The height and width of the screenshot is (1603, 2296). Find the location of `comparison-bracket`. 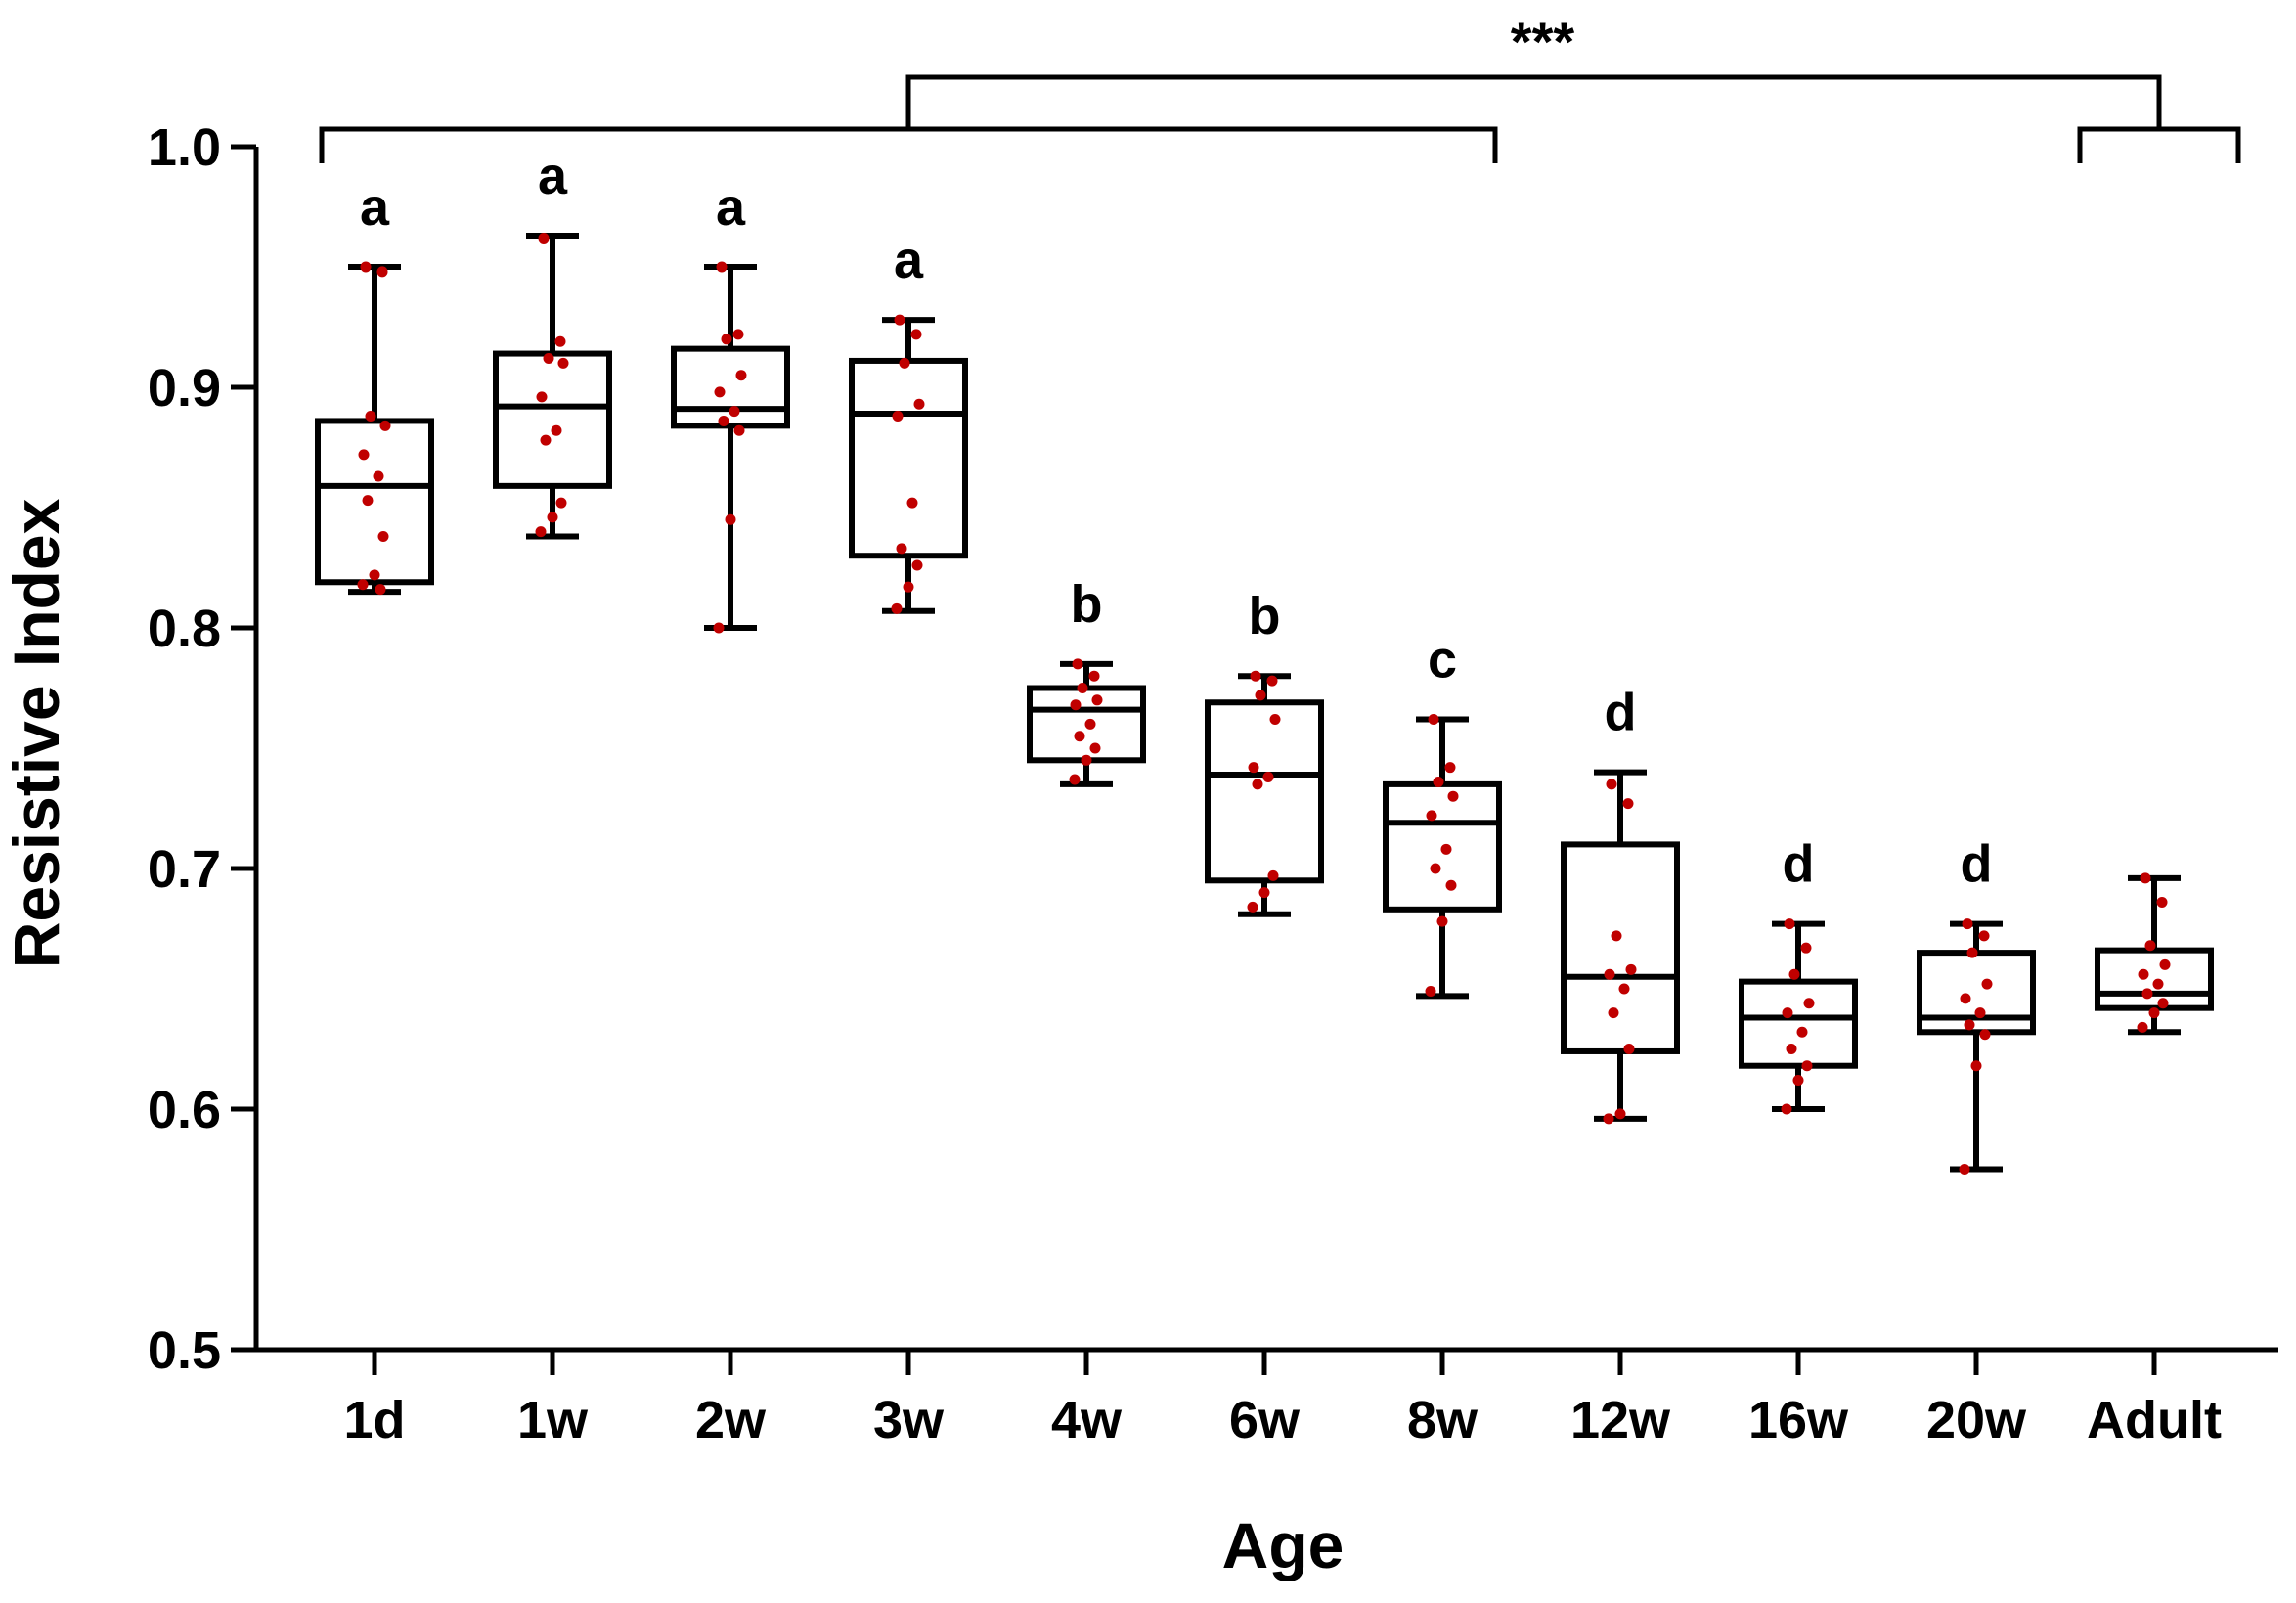

comparison-bracket is located at coordinates (1533, 101).